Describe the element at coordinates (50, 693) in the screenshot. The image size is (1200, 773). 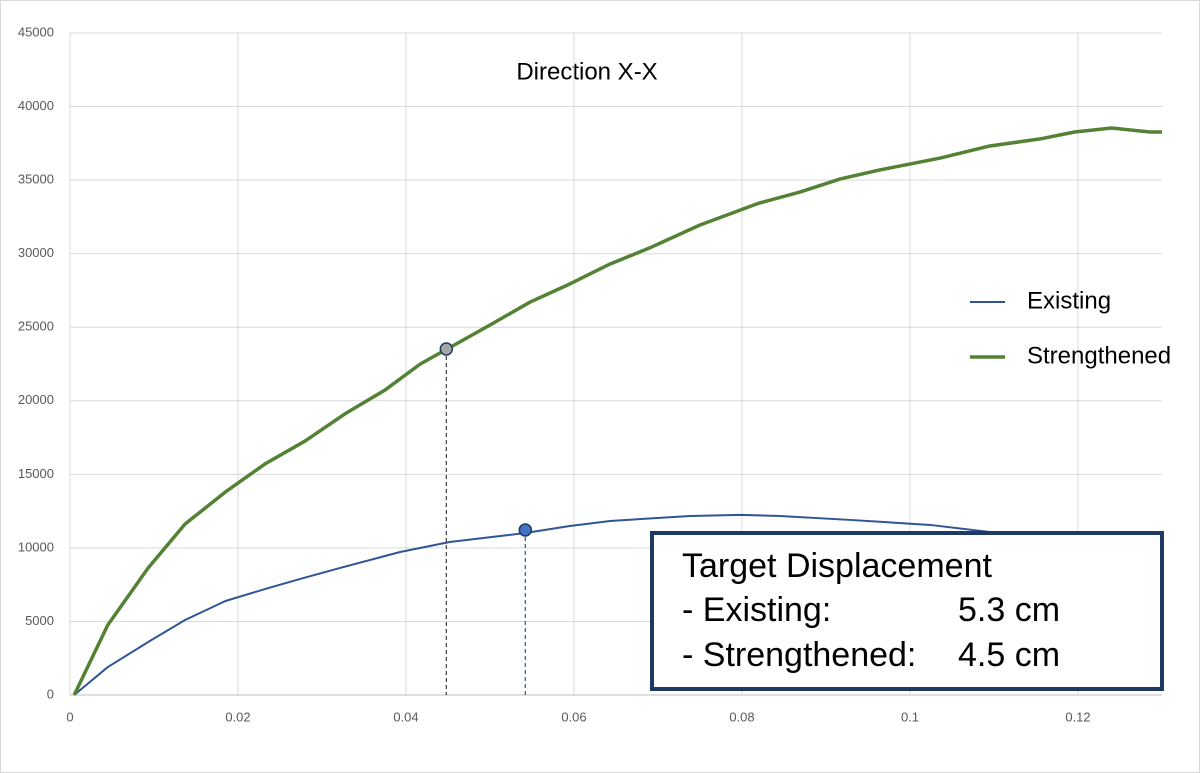
I see `y-tick-label: 0` at that location.